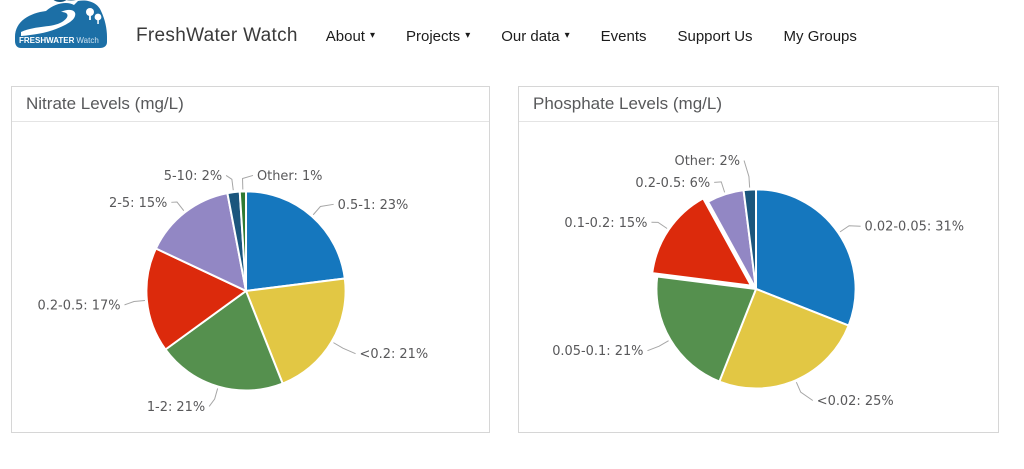 The width and height of the screenshot is (1024, 469). I want to click on nav-item-about: About ▾, so click(350, 36).